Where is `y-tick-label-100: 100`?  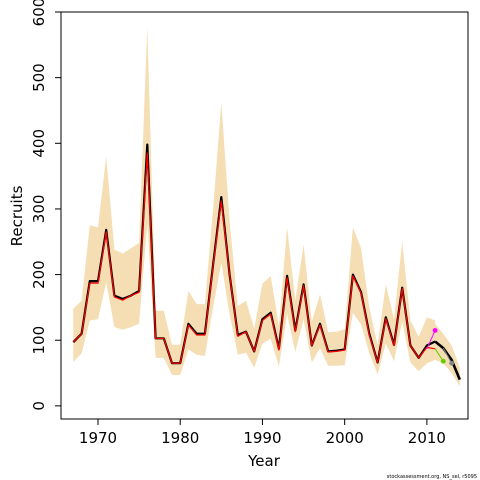
y-tick-label-100: 100 is located at coordinates (39, 340).